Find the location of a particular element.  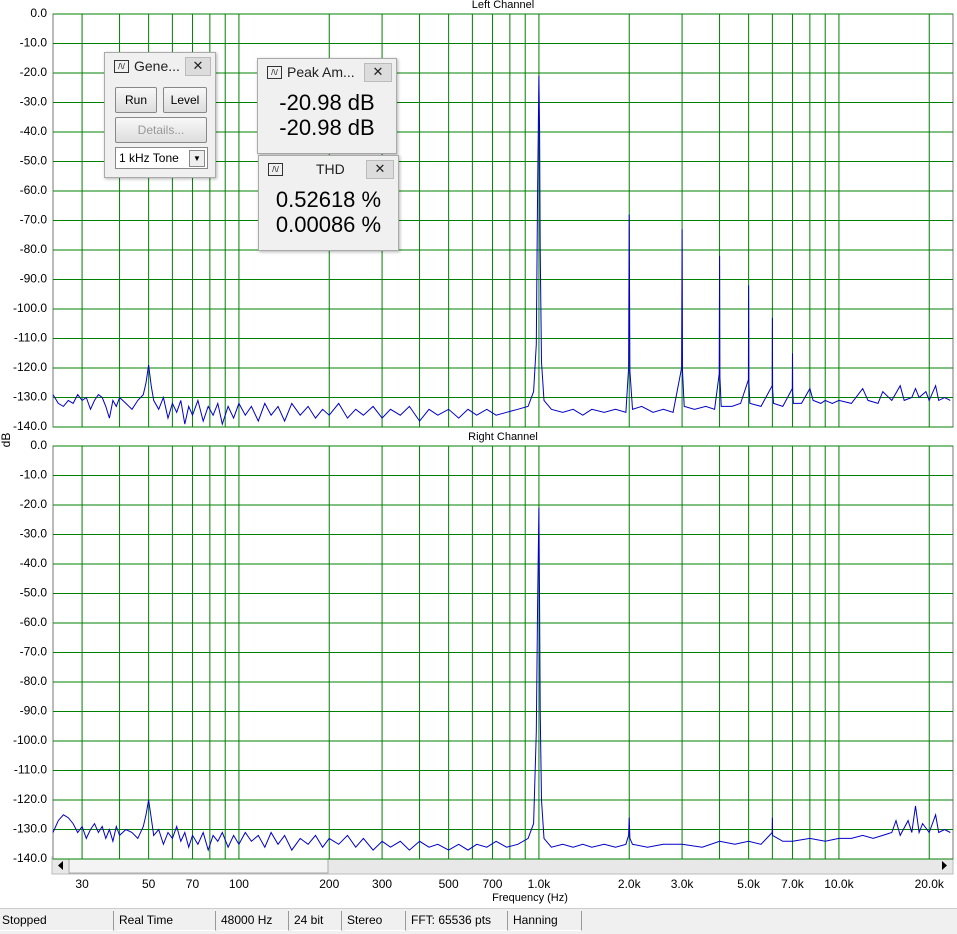

title-bar: /\/ THD ✕ is located at coordinates (328, 169).